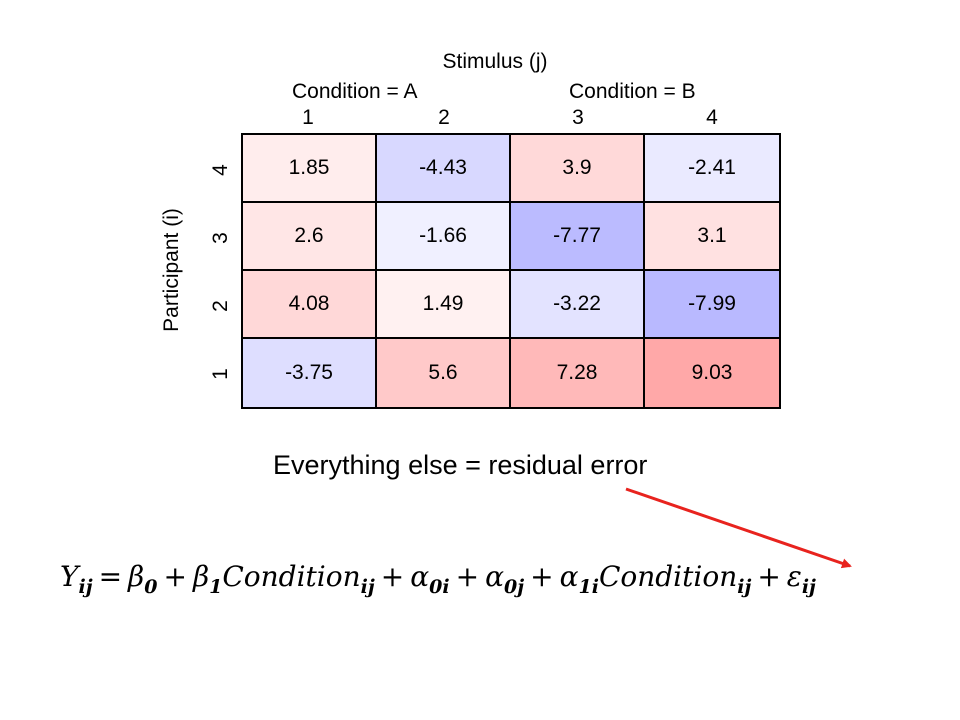 The image size is (960, 720). What do you see at coordinates (632, 91) in the screenshot?
I see `condition-b-label: Condition = B` at bounding box center [632, 91].